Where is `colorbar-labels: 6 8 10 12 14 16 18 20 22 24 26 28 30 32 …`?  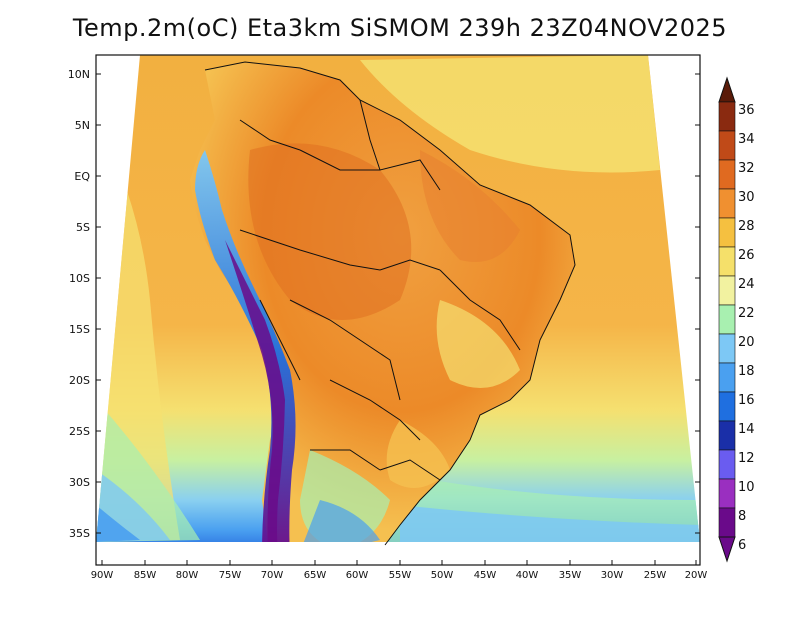 colorbar-labels: 6 8 10 12 14 16 18 20 22 24 26 28 30 32 … is located at coordinates (746, 328).